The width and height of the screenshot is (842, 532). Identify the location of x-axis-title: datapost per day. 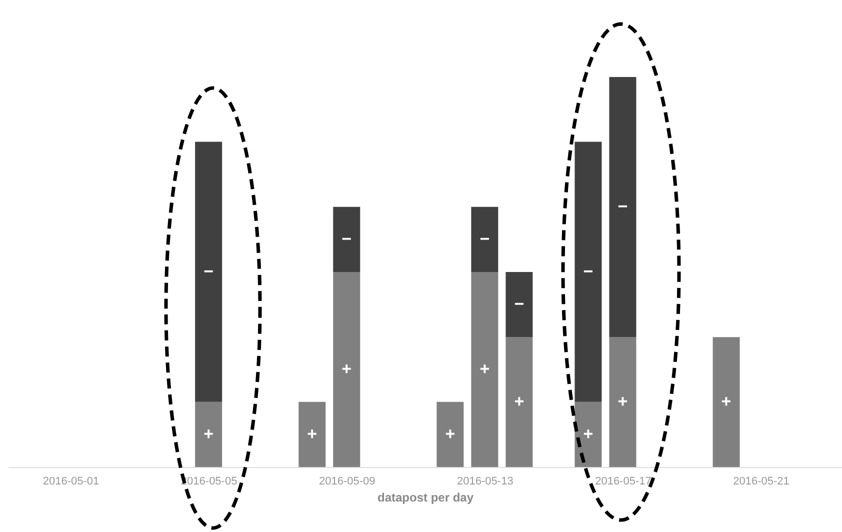
(425, 497).